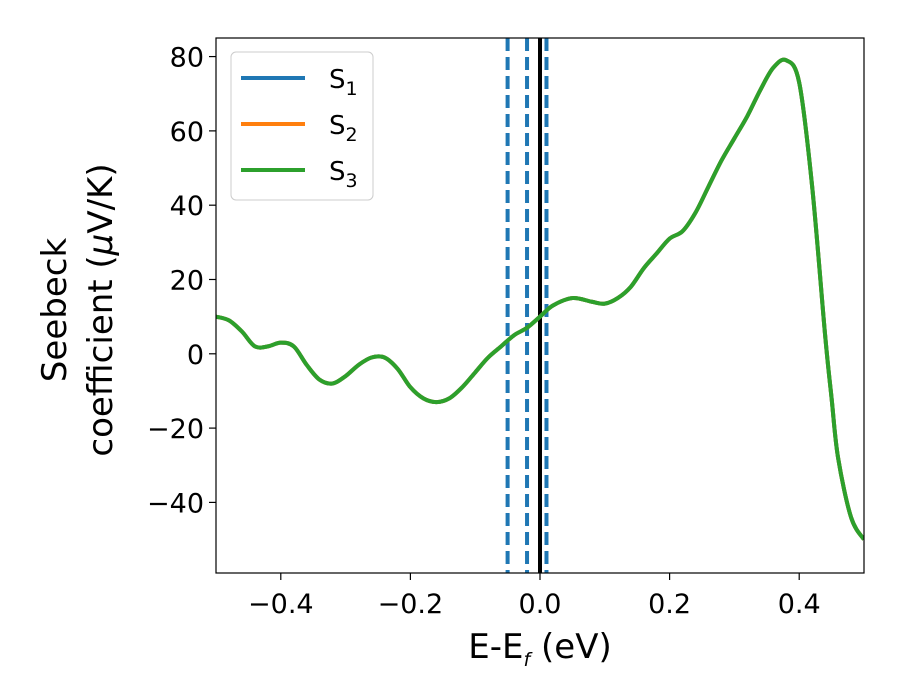 This screenshot has height=700, width=900. What do you see at coordinates (343, 128) in the screenshot?
I see `legend-label-s2: S2` at bounding box center [343, 128].